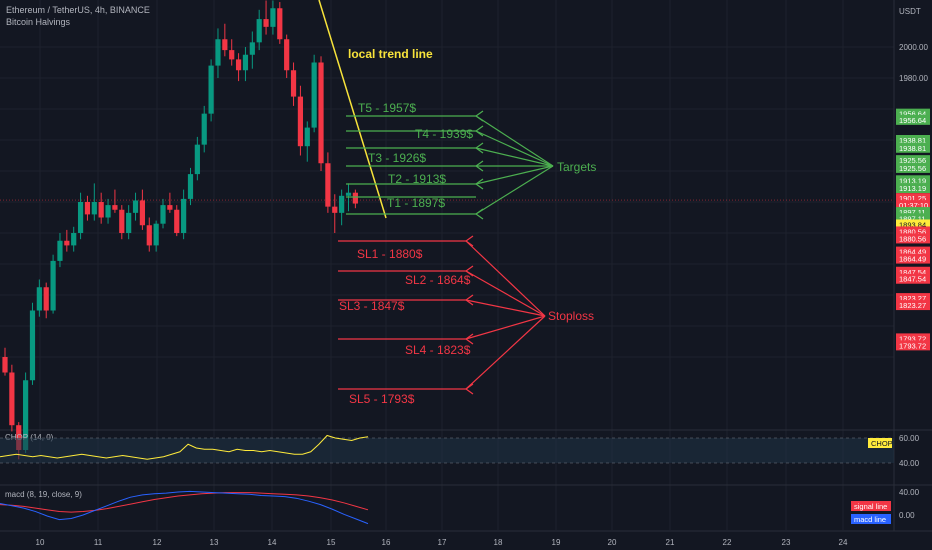  I want to click on chop-badge-box, so click(880, 443).